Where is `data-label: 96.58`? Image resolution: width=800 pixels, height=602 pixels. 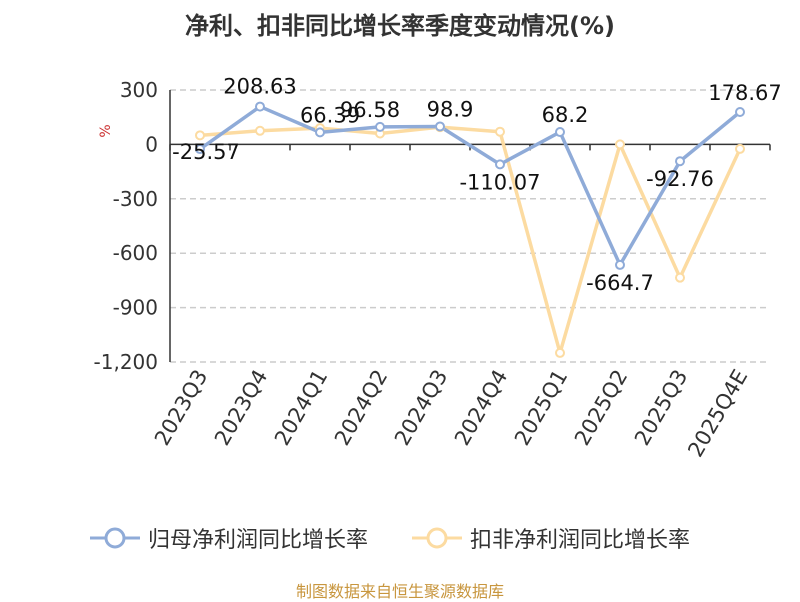
data-label: 96.58 is located at coordinates (370, 110).